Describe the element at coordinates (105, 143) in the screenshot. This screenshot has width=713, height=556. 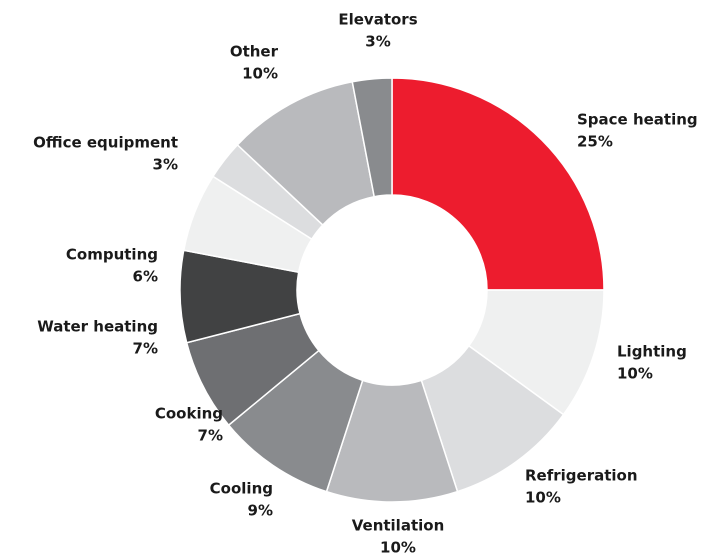
I see `slice-label: Office equipment` at that location.